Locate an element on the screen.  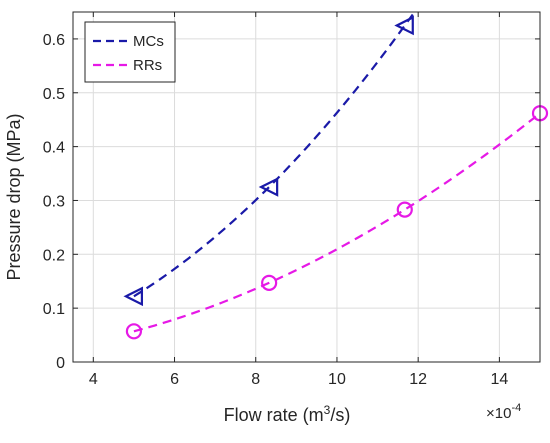
x-tick-label: 12 is located at coordinates (418, 379).